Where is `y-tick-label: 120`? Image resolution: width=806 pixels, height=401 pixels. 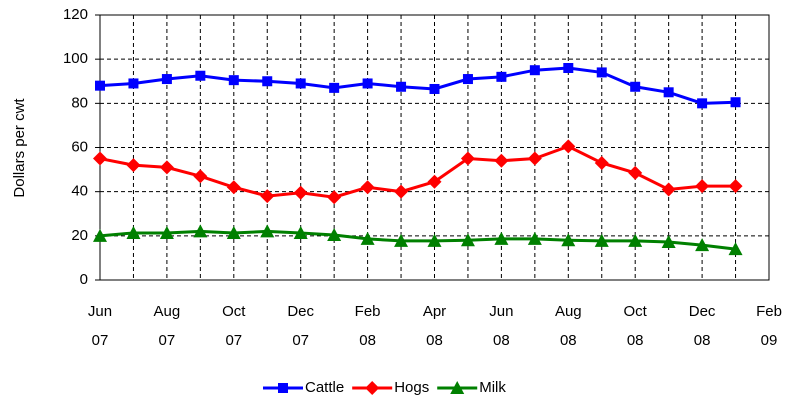
y-tick-label: 120 is located at coordinates (75, 14).